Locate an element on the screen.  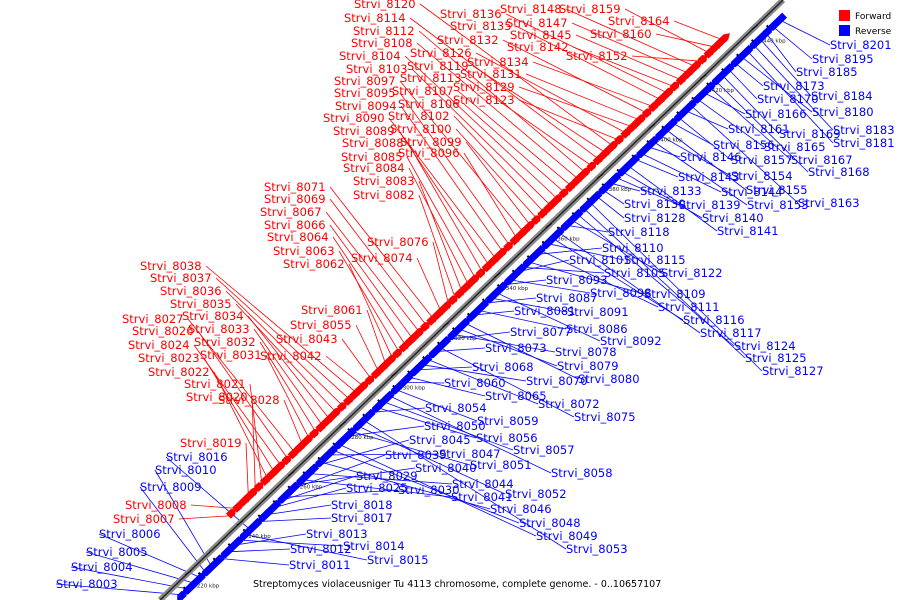
reverse-gene-label: Strvi_8091 is located at coordinates (598, 312).